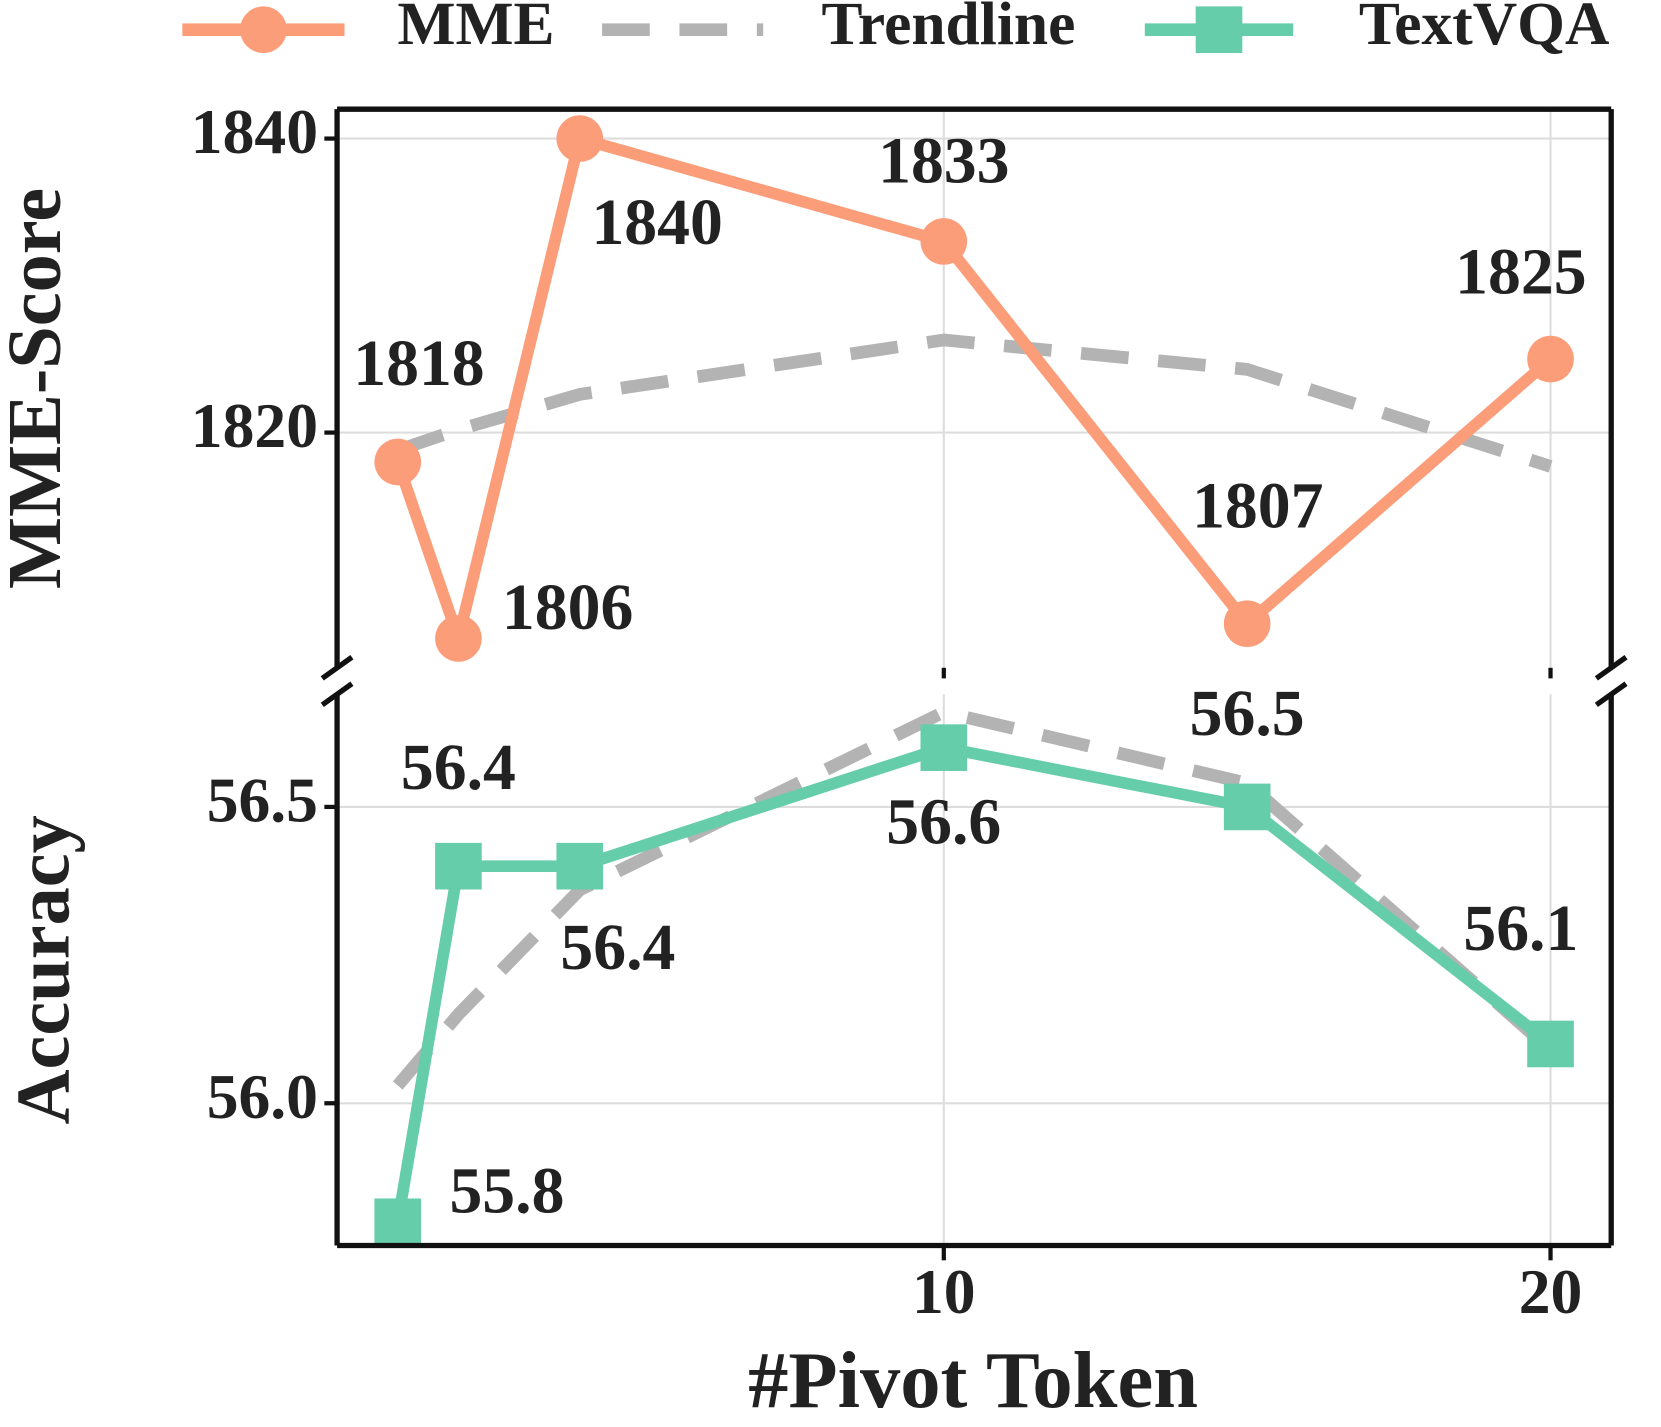 The height and width of the screenshot is (1427, 1661). Describe the element at coordinates (944, 1291) in the screenshot. I see `x-tick-label: 10` at that location.